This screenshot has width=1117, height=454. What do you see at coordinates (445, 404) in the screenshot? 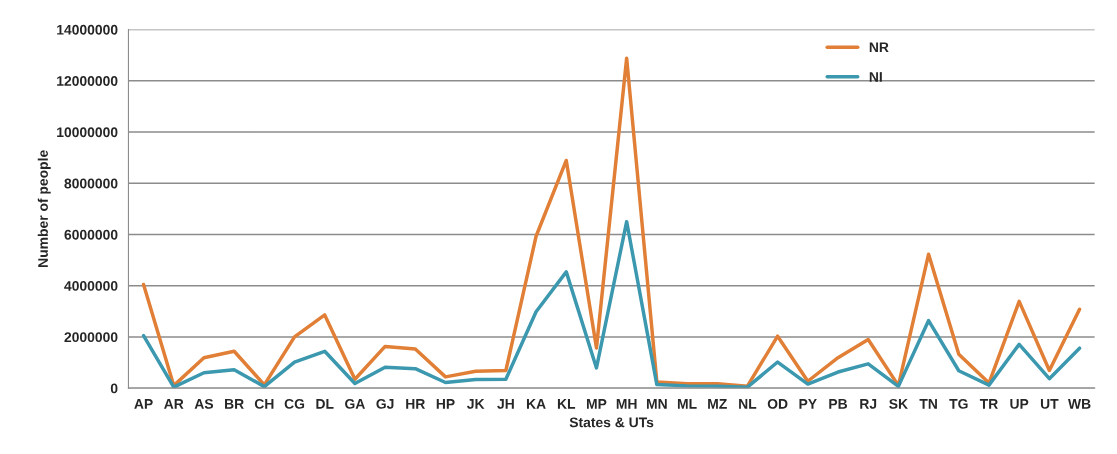
I see `x-tick-label: HP` at bounding box center [445, 404].